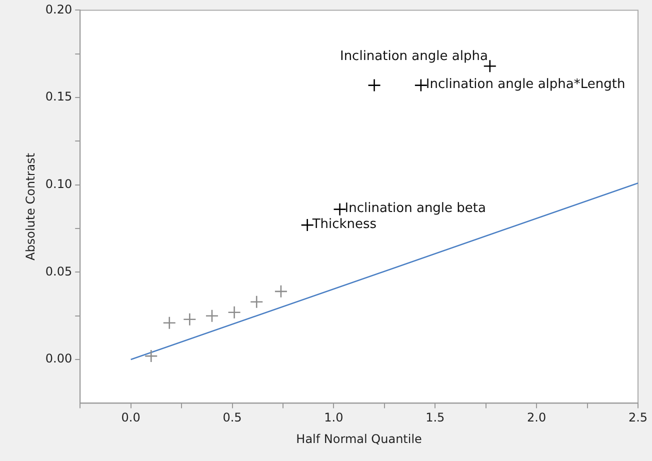 Image resolution: width=652 pixels, height=461 pixels. What do you see at coordinates (526, 84) in the screenshot?
I see `annotation: Inclination angle alpha*Length` at bounding box center [526, 84].